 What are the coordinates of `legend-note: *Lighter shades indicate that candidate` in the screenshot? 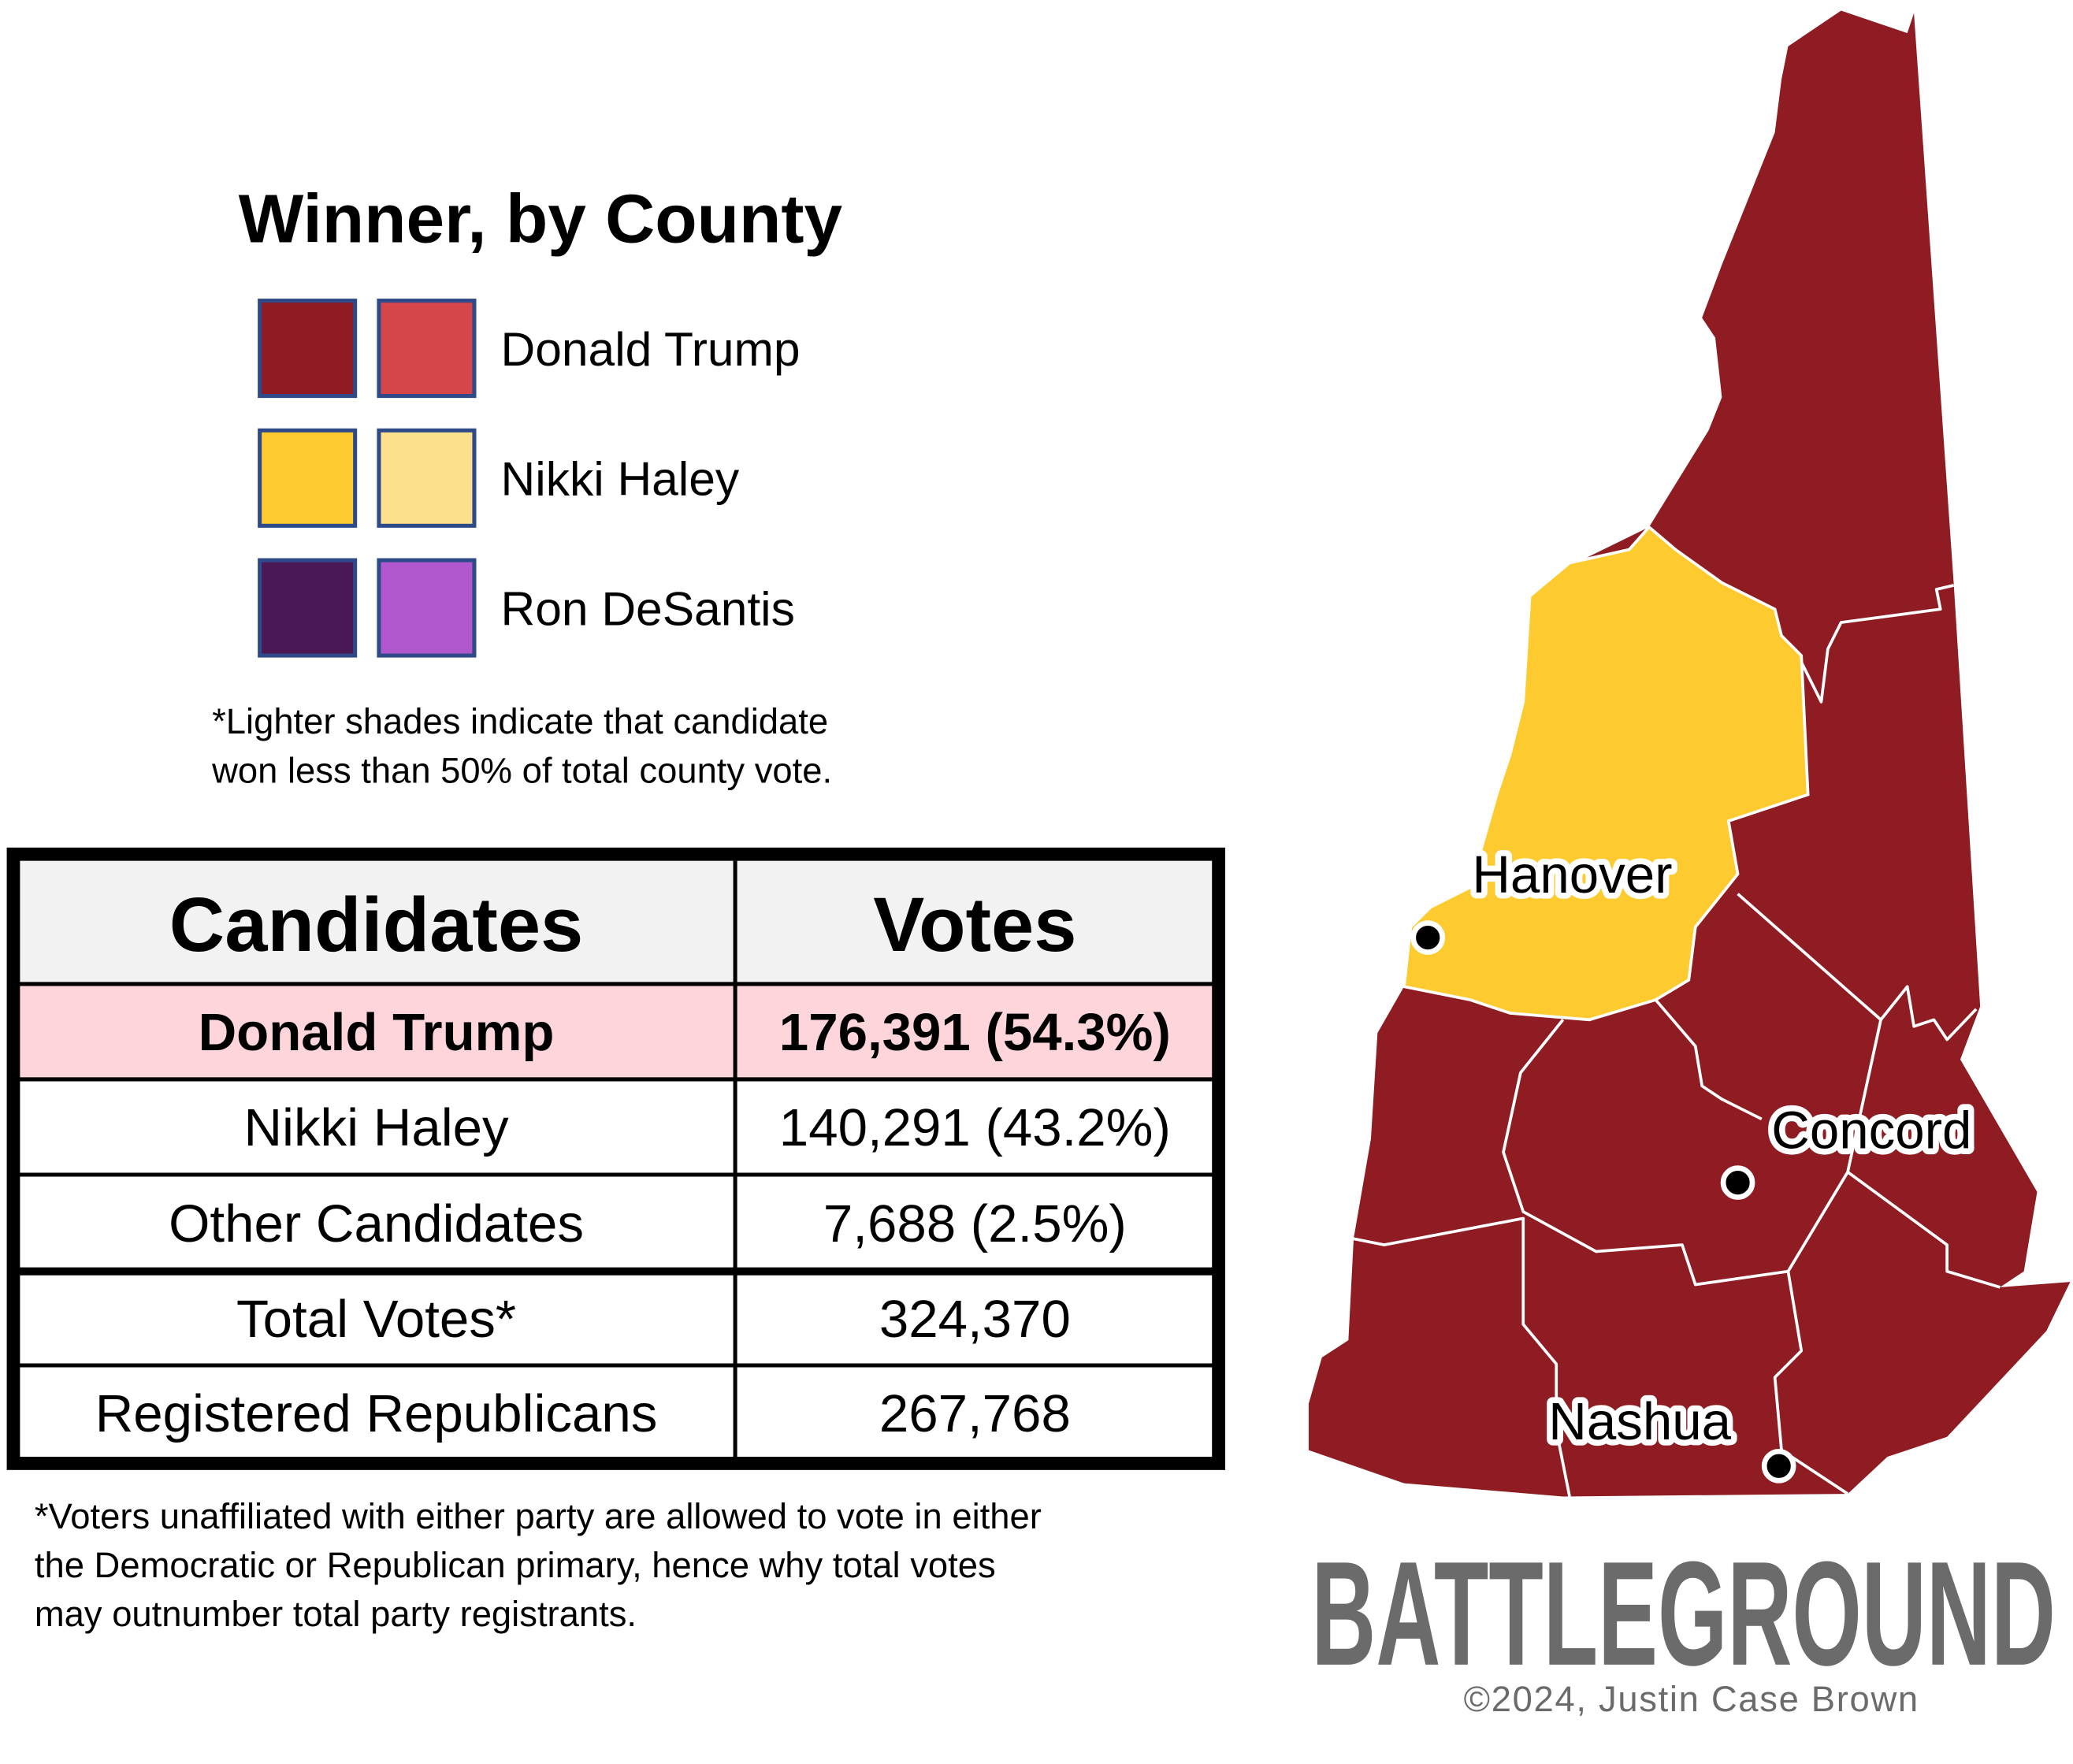 It's located at (520, 721).